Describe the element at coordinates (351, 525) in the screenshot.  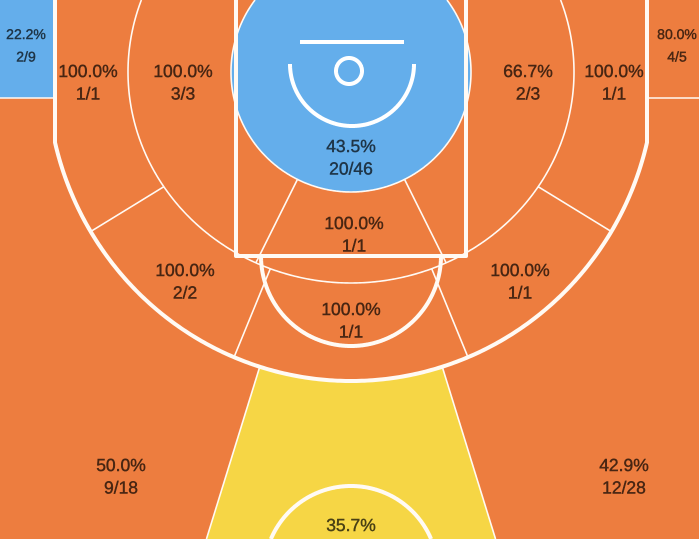
I see `data-label: 35.7%` at that location.